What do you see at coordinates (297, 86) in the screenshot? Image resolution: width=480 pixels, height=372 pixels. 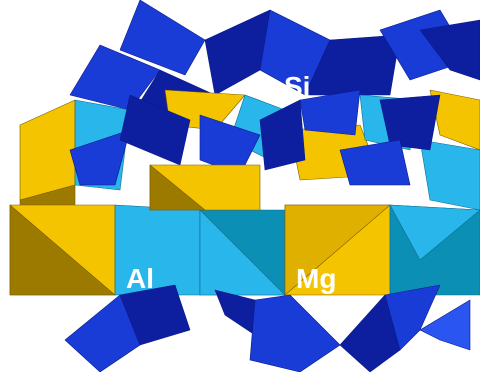 I see `si-label: Si` at bounding box center [297, 86].